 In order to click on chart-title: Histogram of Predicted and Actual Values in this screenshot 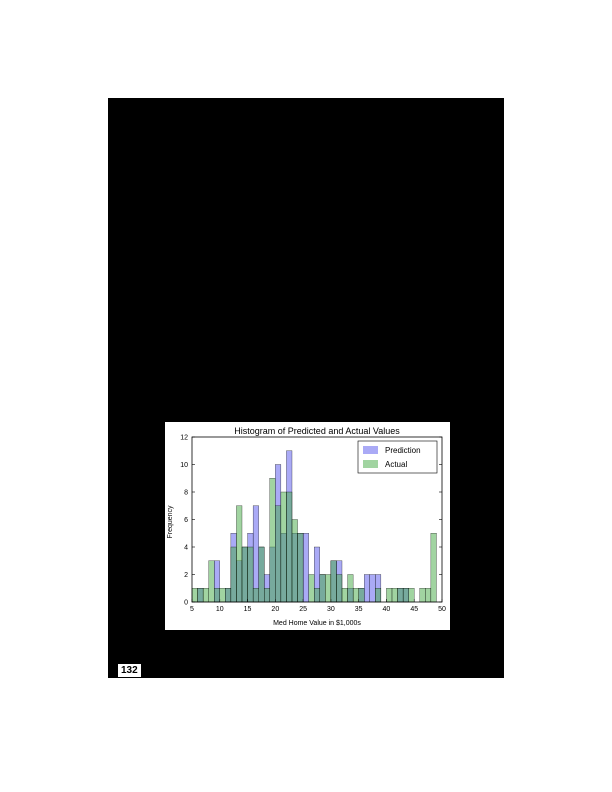, I will do `click(317, 431)`.